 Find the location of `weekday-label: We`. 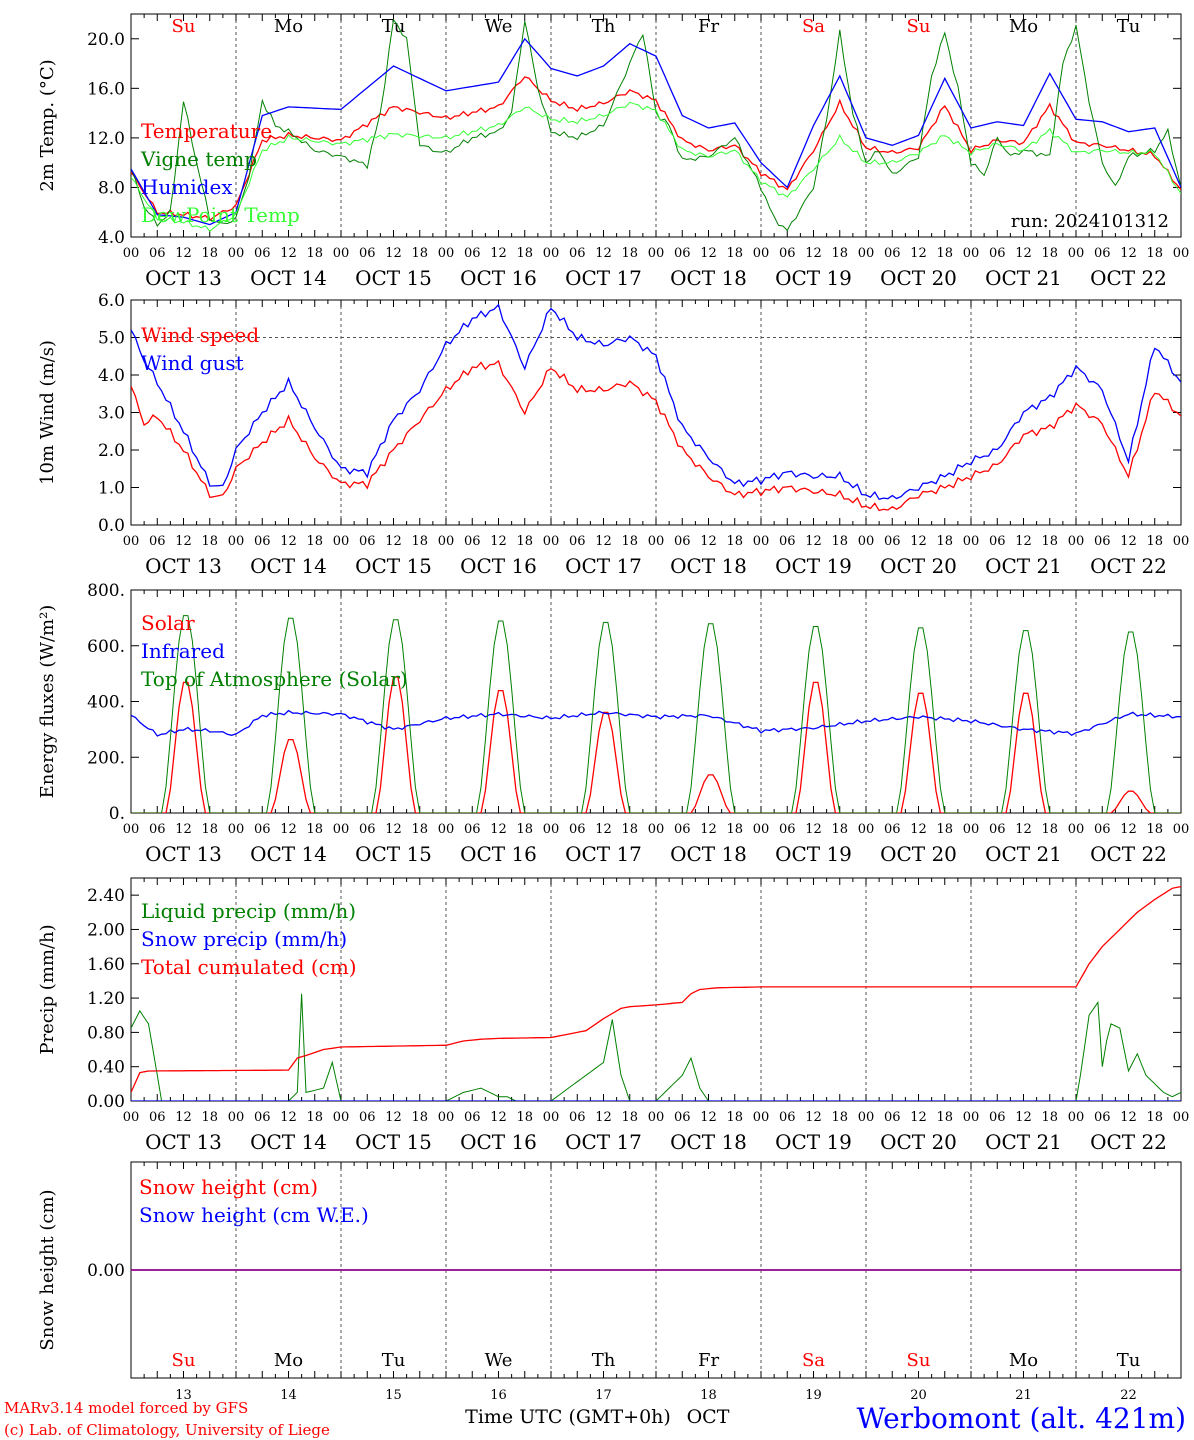

weekday-label: We is located at coordinates (499, 1360).